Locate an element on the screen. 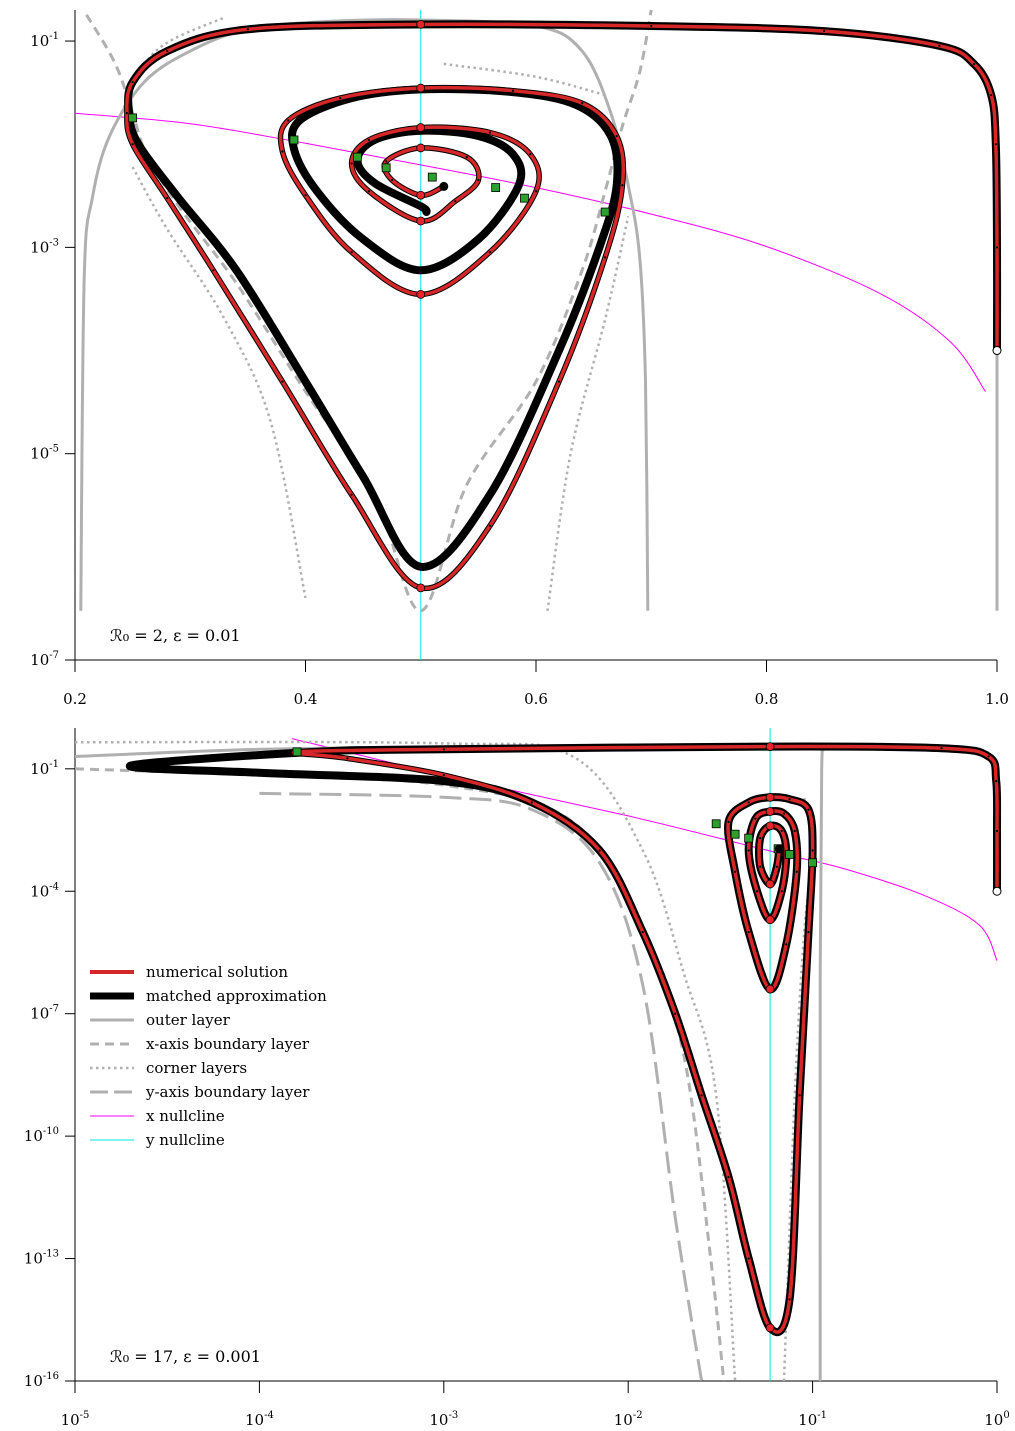  legend-label-xbl: x-axis boundary layer is located at coordinates (228, 1044).